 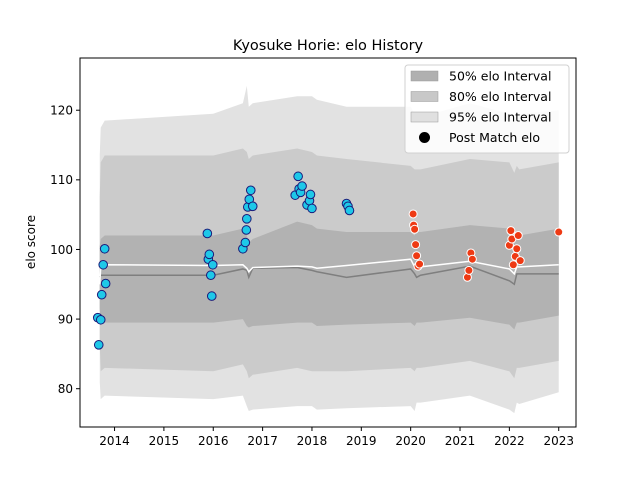 What do you see at coordinates (328, 46) in the screenshot?
I see `chart-title: Kyosuke Horie: elo History` at bounding box center [328, 46].